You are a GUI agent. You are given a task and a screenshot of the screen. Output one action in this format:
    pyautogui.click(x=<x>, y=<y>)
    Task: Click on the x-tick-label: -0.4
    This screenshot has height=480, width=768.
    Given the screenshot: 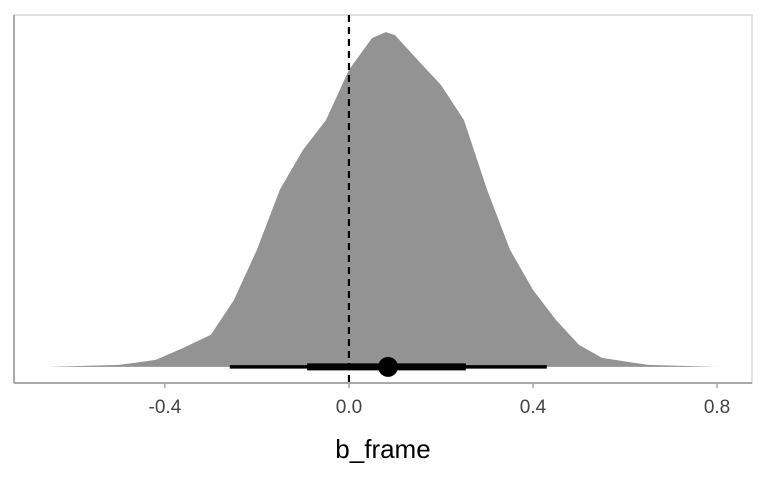 What is the action you would take?
    pyautogui.click(x=165, y=407)
    